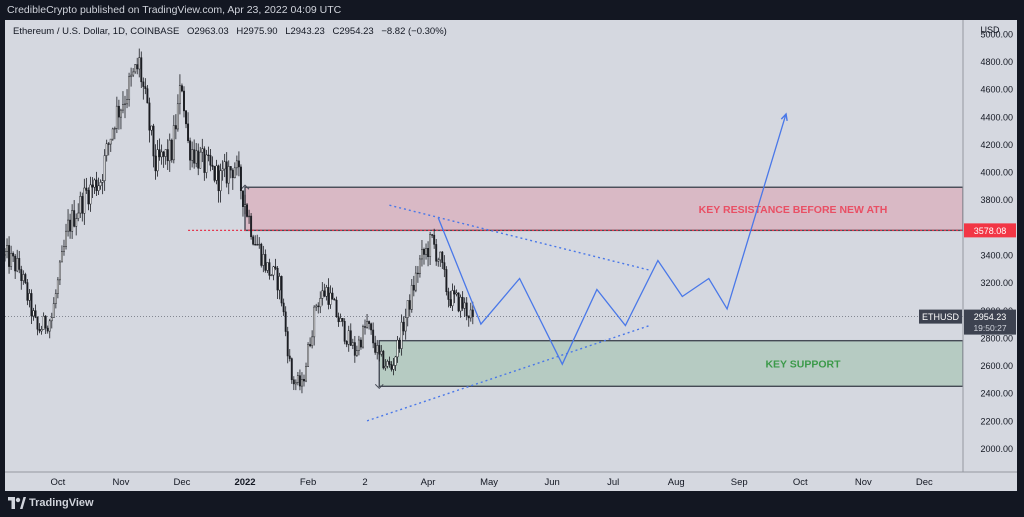 The height and width of the screenshot is (517, 1024). Describe the element at coordinates (604, 209) in the screenshot. I see `resistance-zone` at that location.